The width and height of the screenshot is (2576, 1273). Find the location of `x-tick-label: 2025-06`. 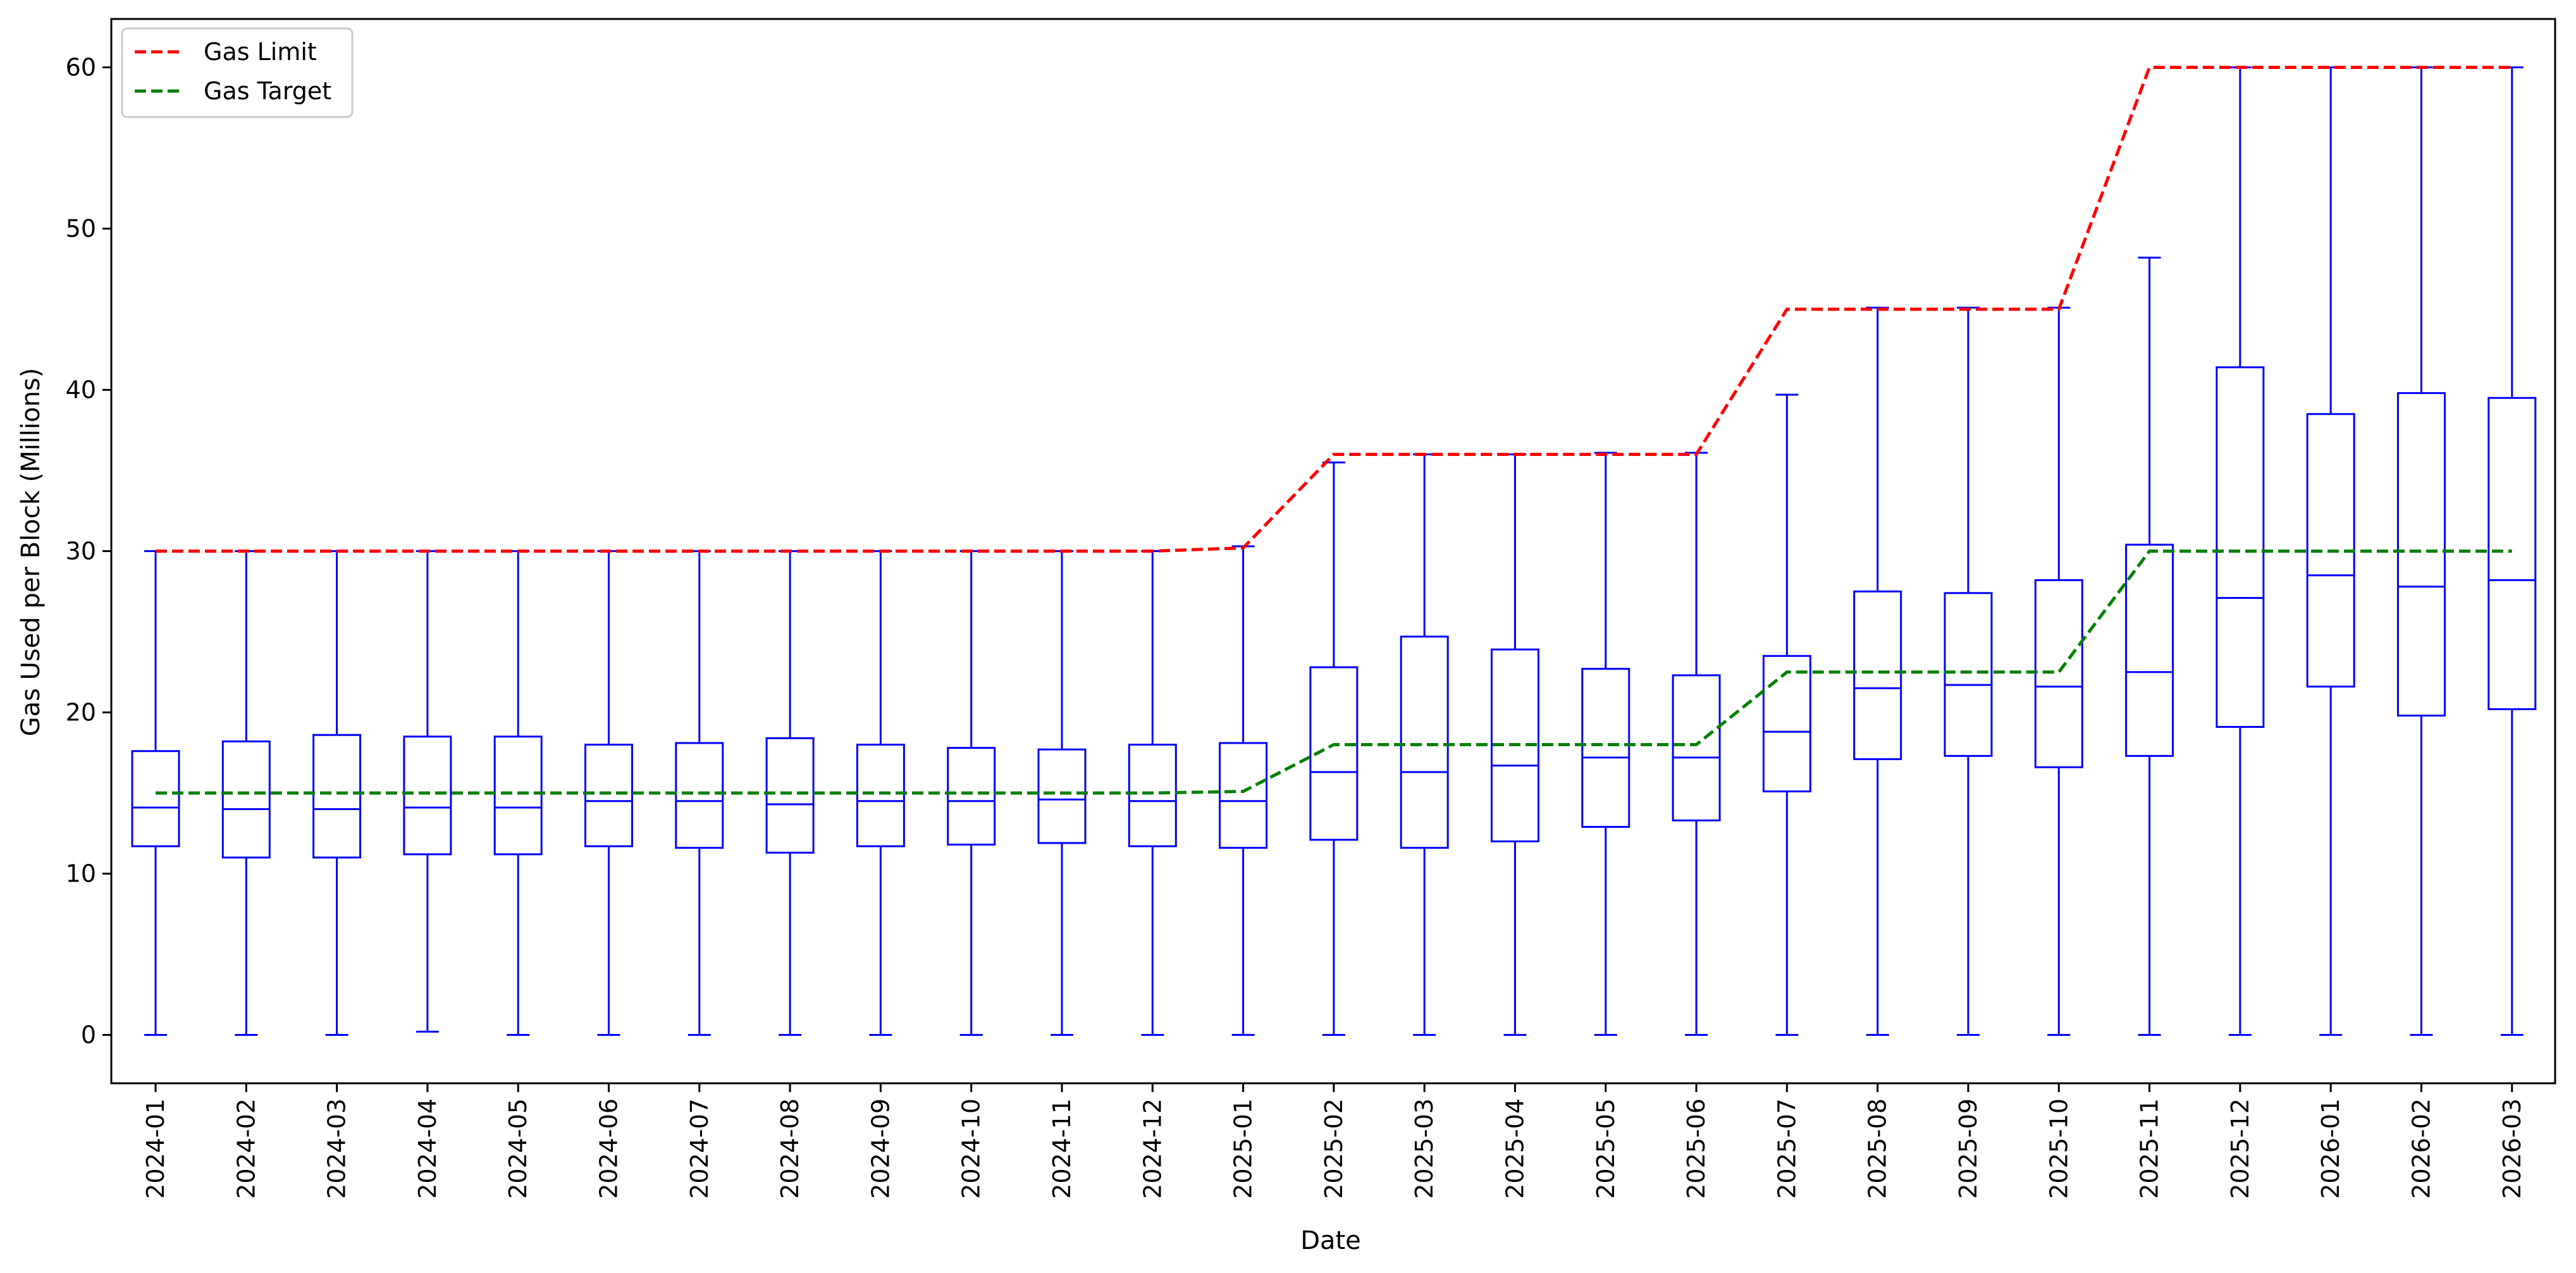

x-tick-label: 2025-06 is located at coordinates (1696, 1148).